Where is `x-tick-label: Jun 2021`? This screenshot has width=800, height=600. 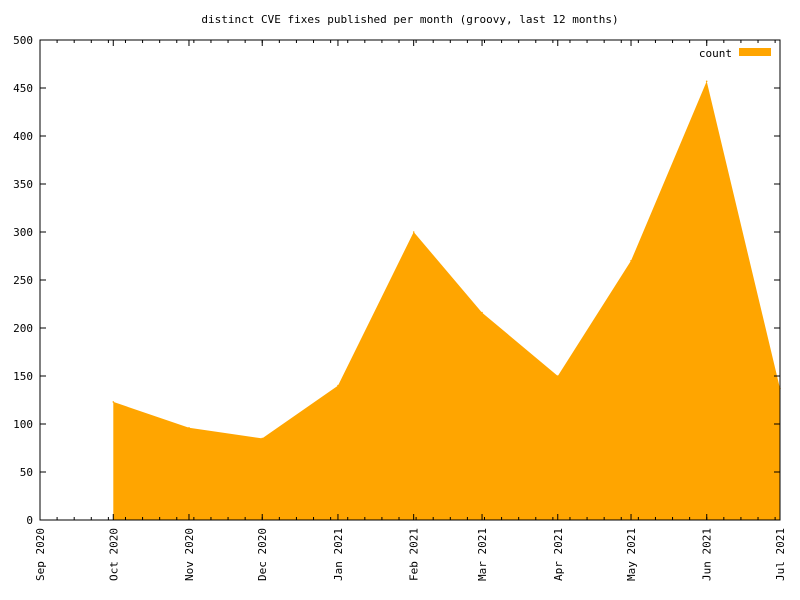
x-tick-label: Jun 2021 is located at coordinates (707, 554).